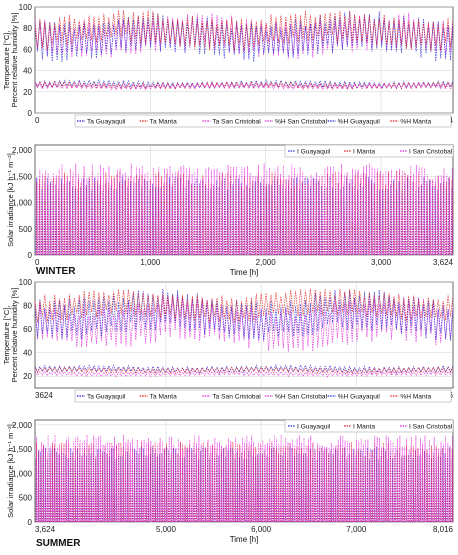 The width and height of the screenshot is (458, 555). What do you see at coordinates (443, 529) in the screenshot?
I see `x-tick-label: 8,016` at bounding box center [443, 529].